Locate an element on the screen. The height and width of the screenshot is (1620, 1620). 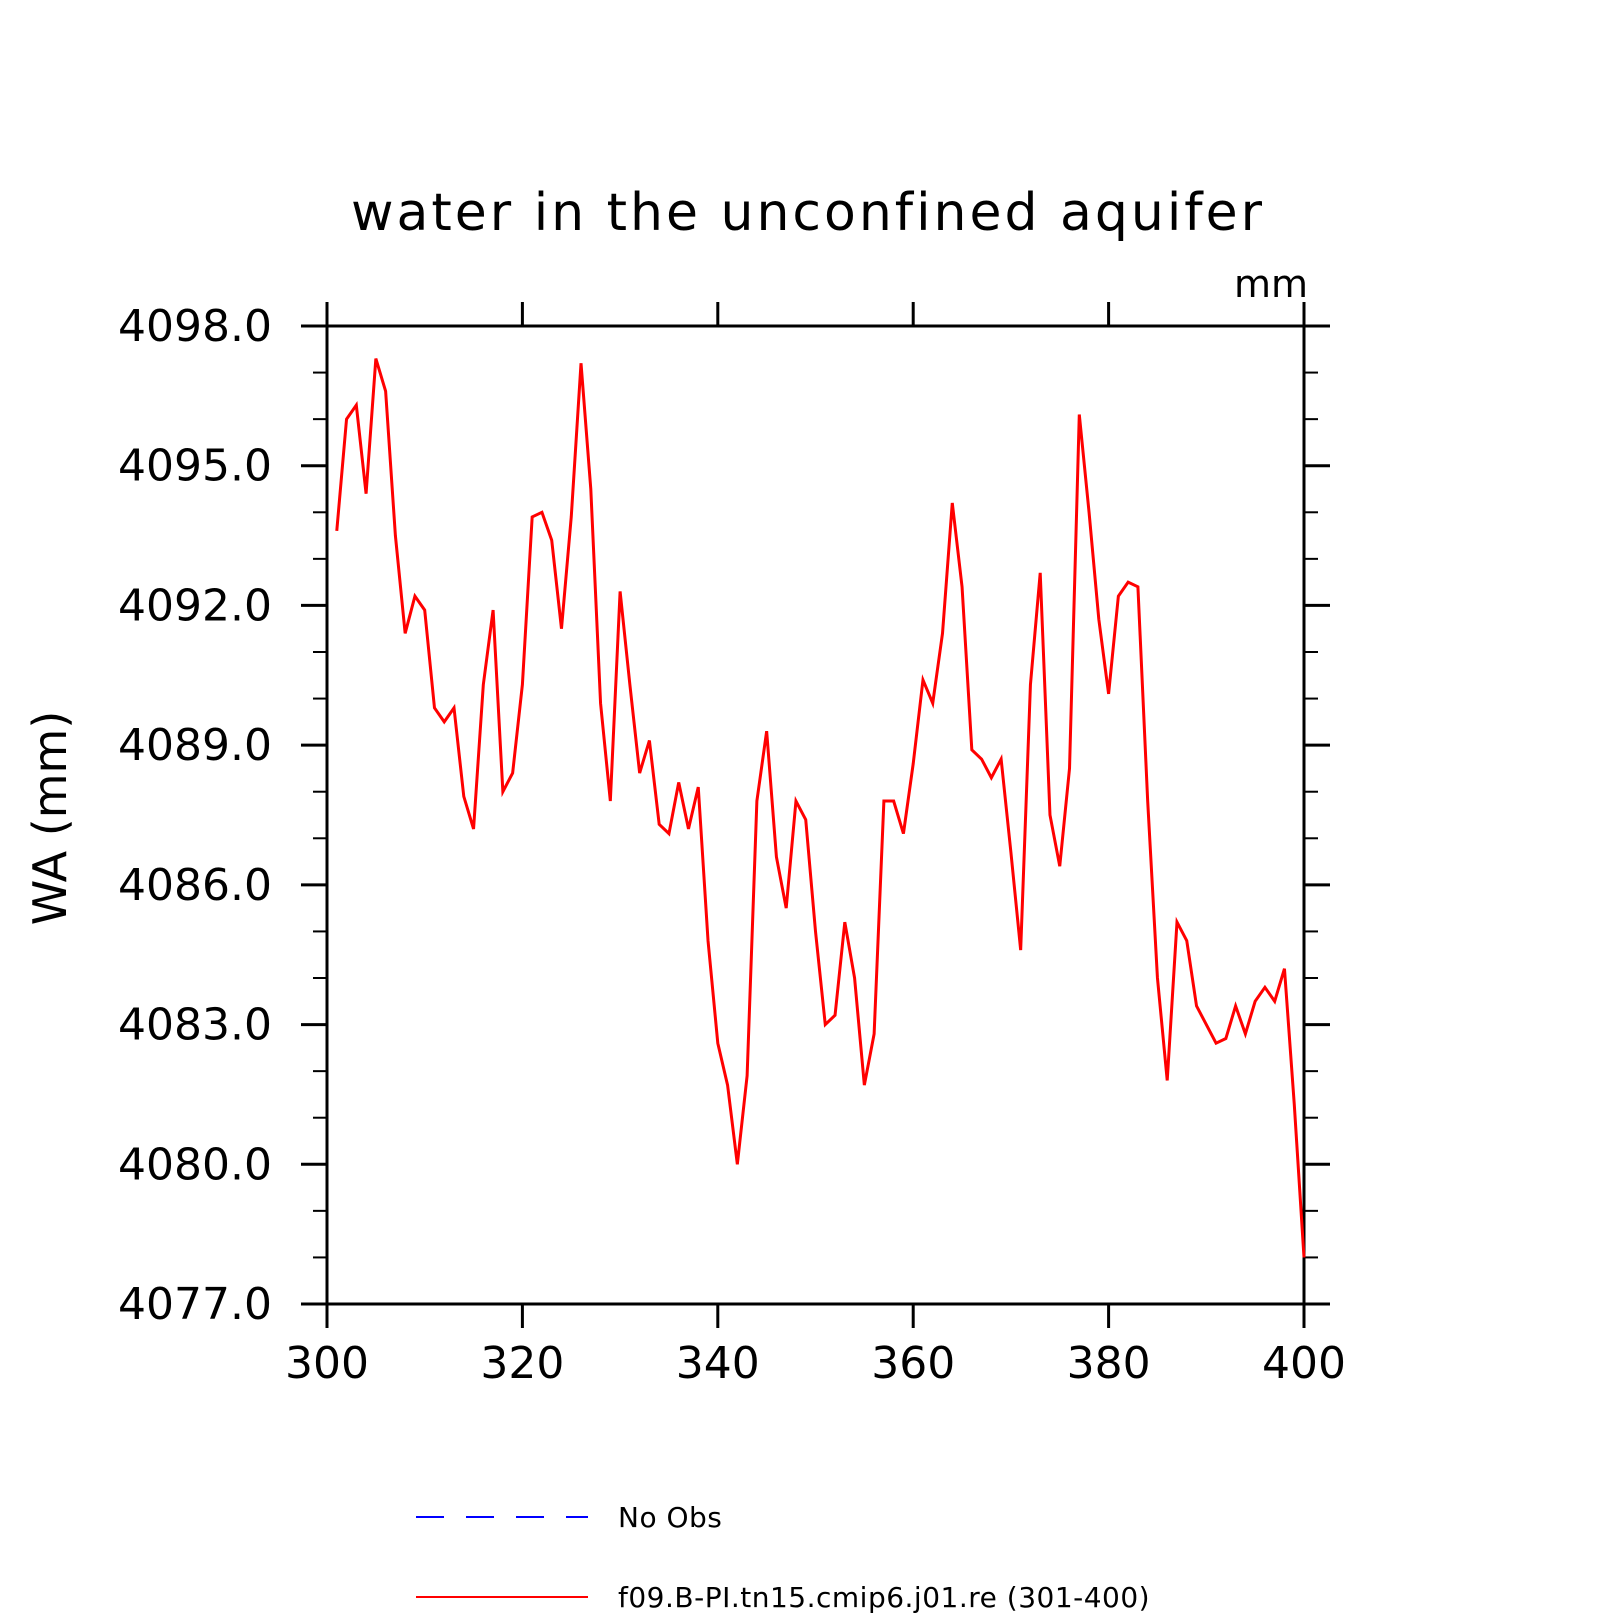
y-tick-label: 4080.0 is located at coordinates (195, 1164).